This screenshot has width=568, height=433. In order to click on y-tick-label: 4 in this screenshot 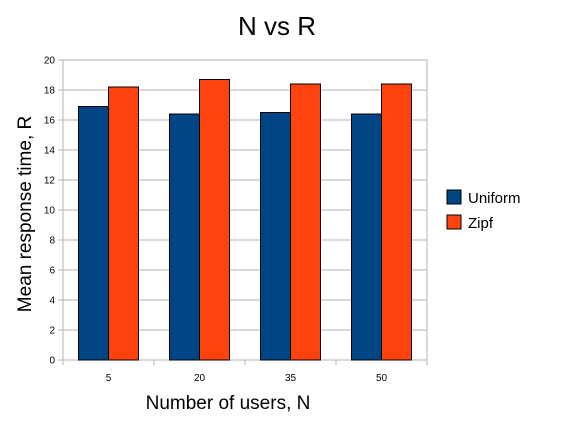, I will do `click(52, 301)`.